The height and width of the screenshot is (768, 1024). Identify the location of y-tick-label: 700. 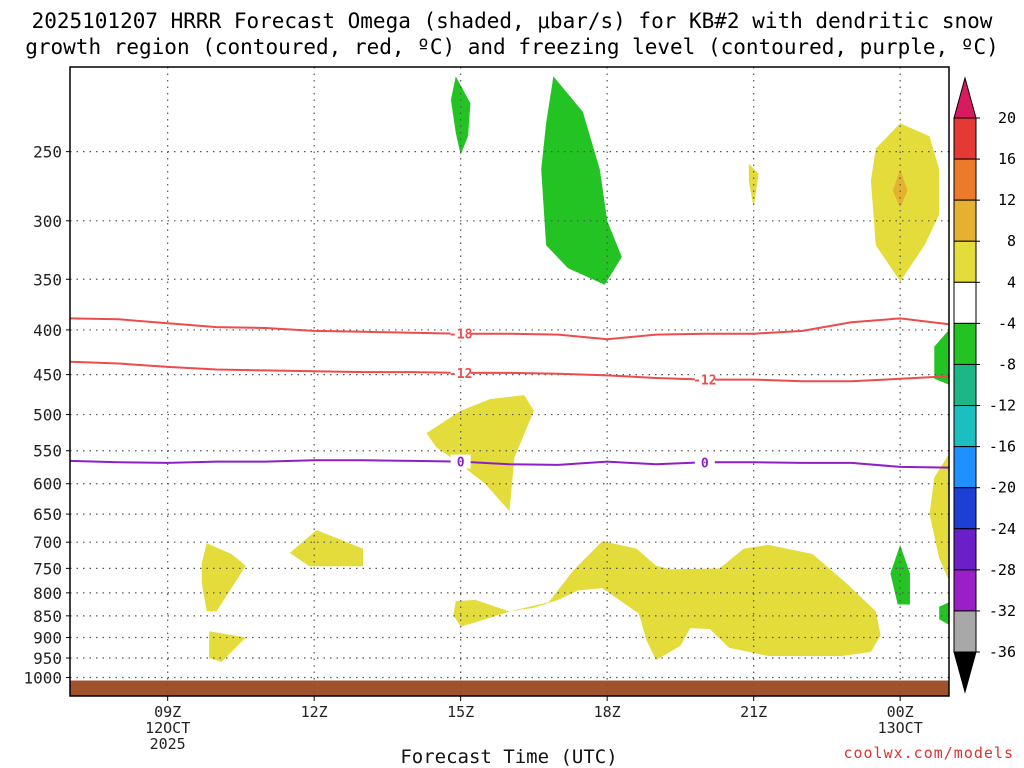
(47, 542).